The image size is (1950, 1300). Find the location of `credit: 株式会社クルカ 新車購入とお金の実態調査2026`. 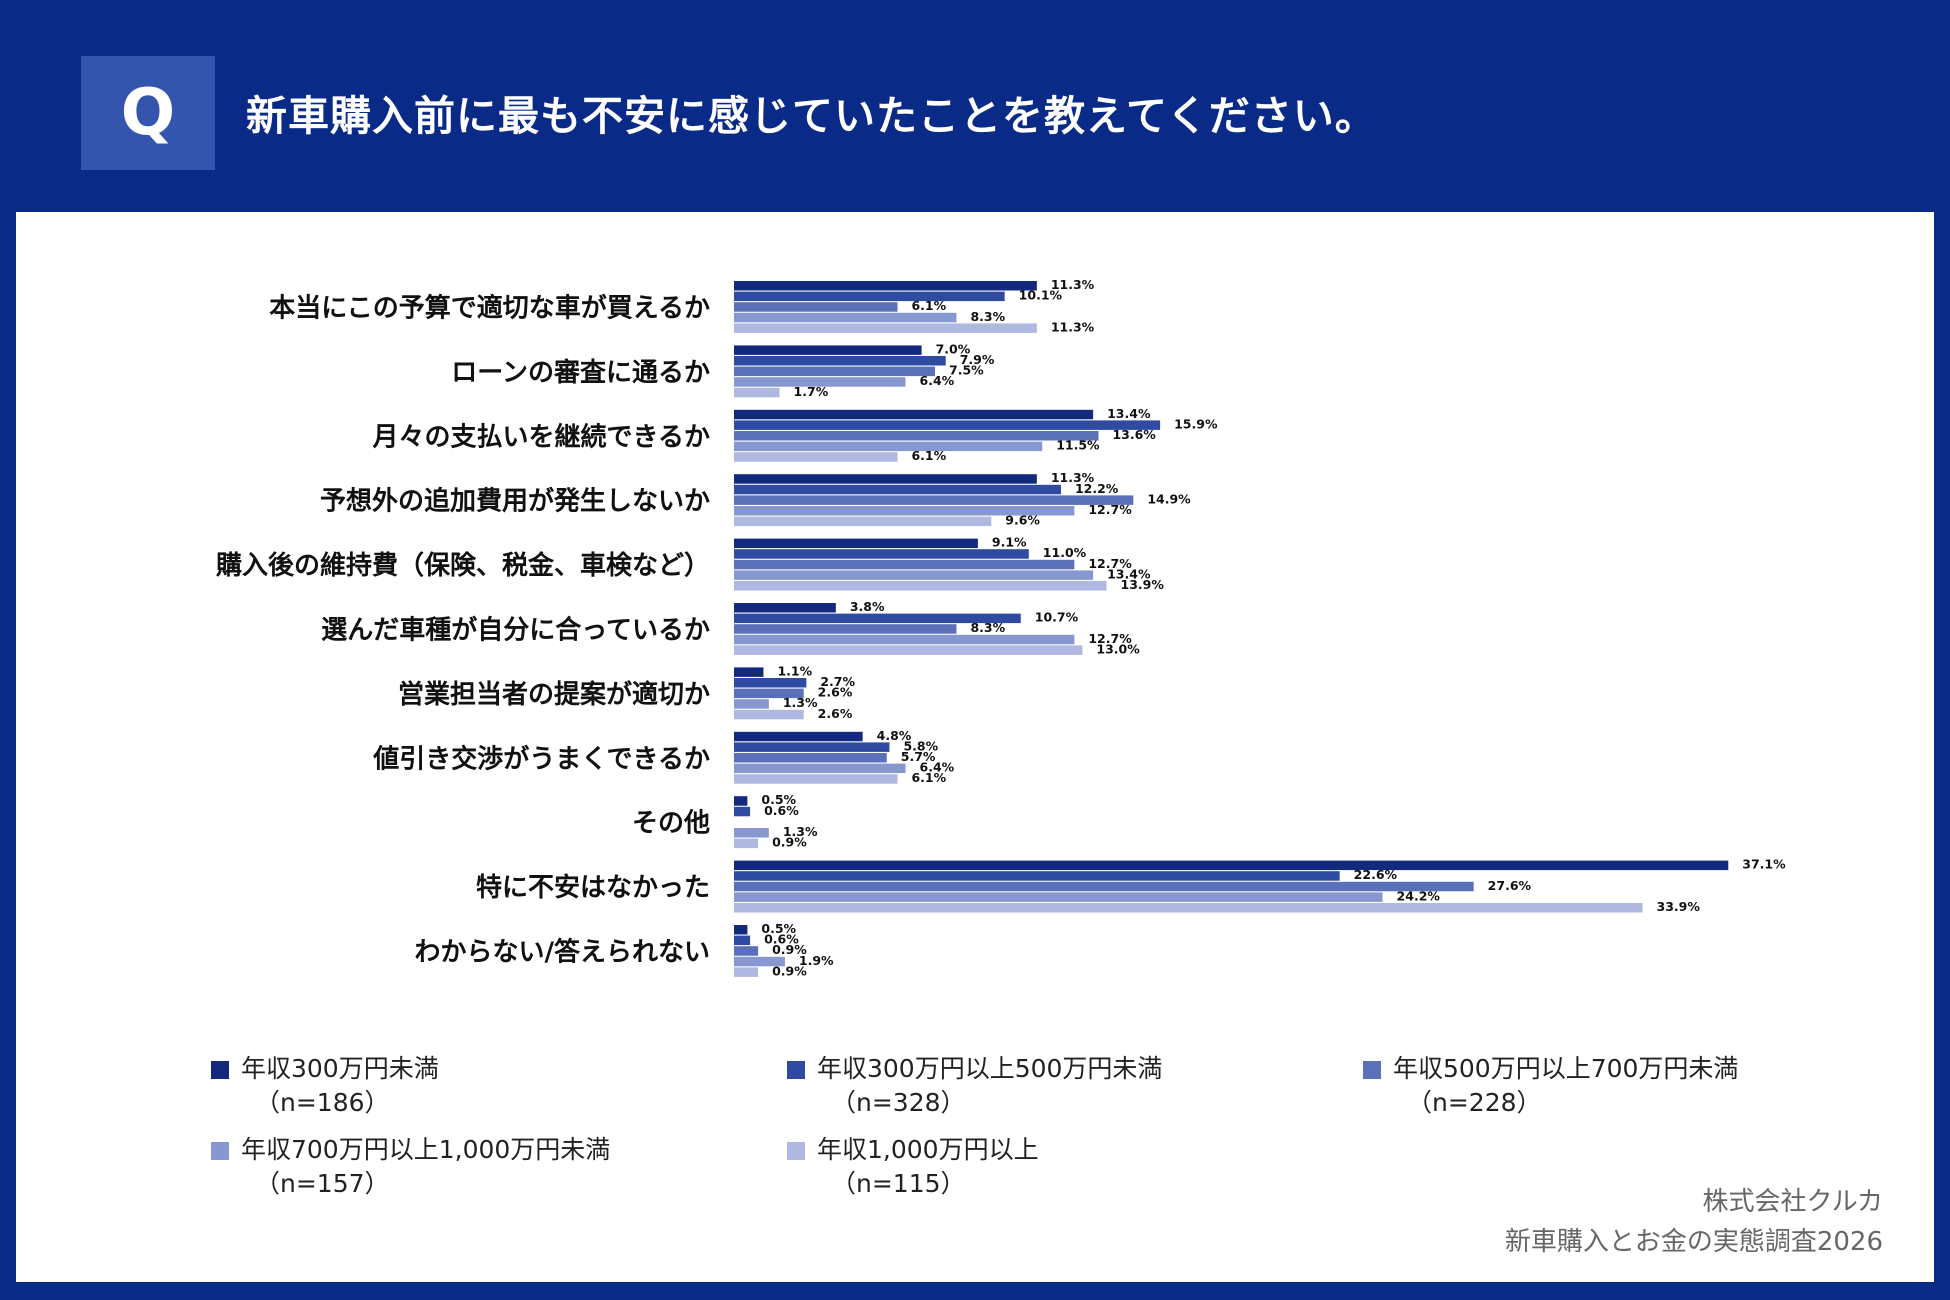

credit: 株式会社クルカ 新車購入とお金の実態調査2026 is located at coordinates (1694, 1222).